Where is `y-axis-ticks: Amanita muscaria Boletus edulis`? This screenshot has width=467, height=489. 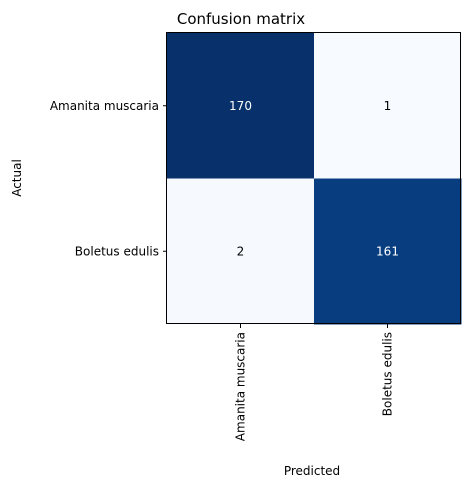 y-axis-ticks: Amanita muscaria Boletus edulis is located at coordinates (108, 178).